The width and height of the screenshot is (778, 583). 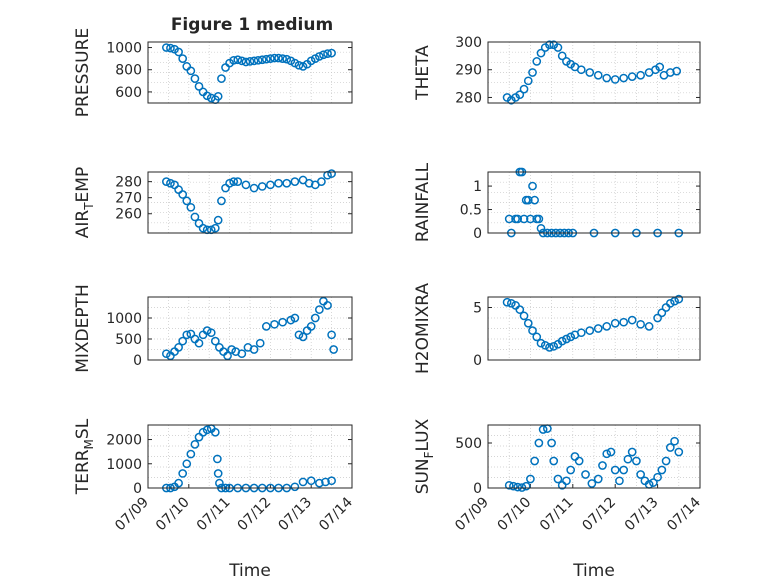 I want to click on subplot-2: 280 290 300 THETA, so click(x=557, y=70).